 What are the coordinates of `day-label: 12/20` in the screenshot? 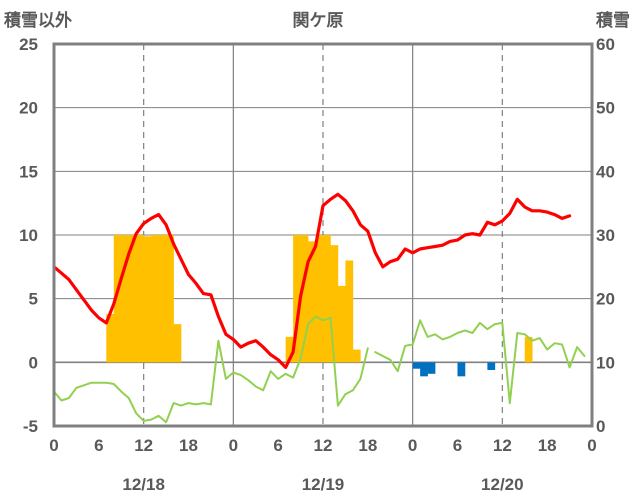 It's located at (502, 484).